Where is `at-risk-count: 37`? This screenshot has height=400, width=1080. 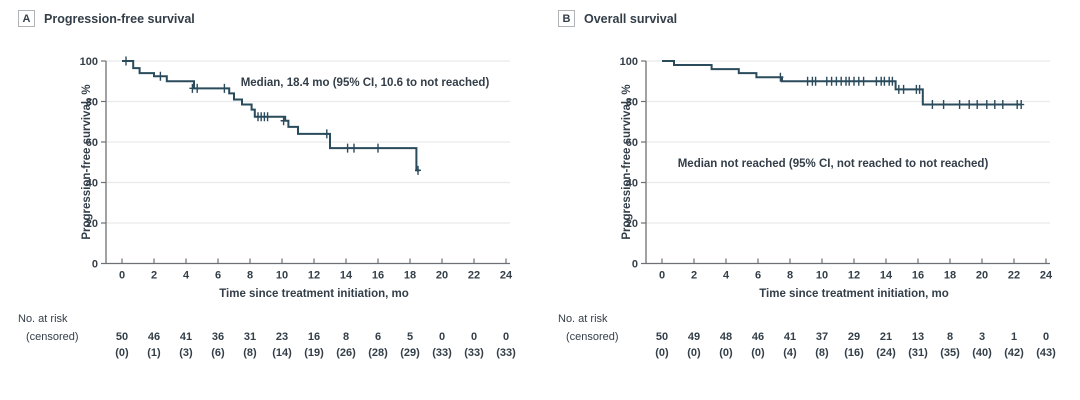
at-risk-count: 37 is located at coordinates (822, 337).